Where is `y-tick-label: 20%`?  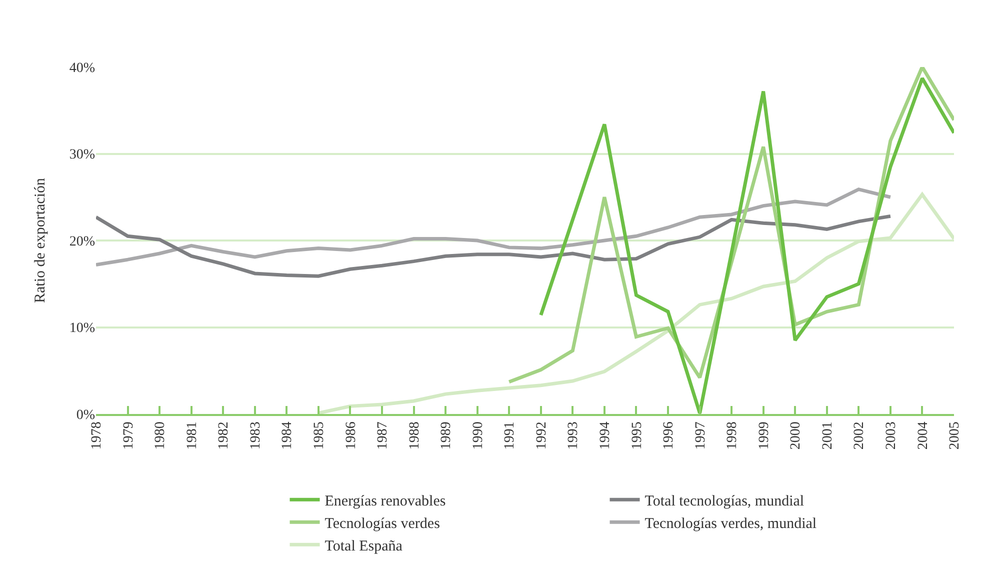
y-tick-label: 20% is located at coordinates (82, 242).